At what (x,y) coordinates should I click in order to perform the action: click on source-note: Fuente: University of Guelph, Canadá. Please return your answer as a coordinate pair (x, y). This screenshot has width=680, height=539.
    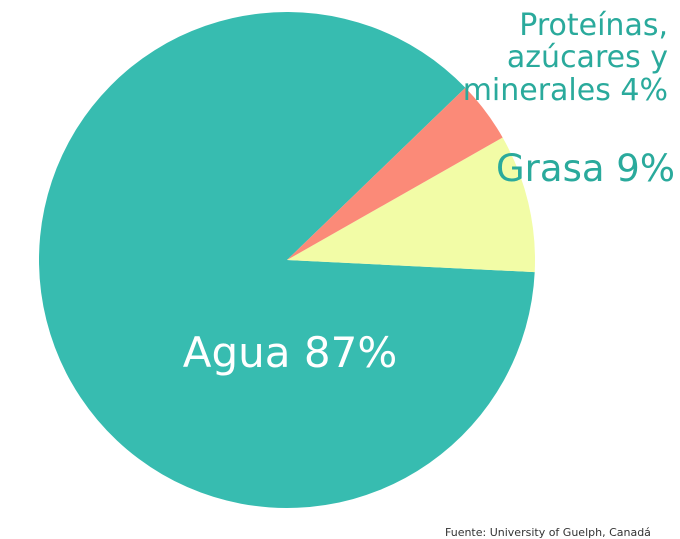
    Looking at the image, I should click on (548, 532).